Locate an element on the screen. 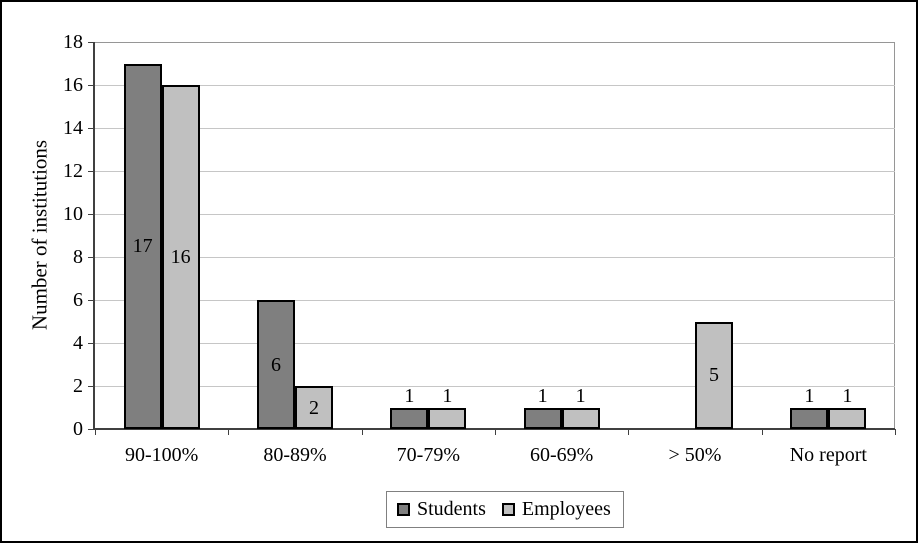  bar-value-label: 6 is located at coordinates (276, 364).